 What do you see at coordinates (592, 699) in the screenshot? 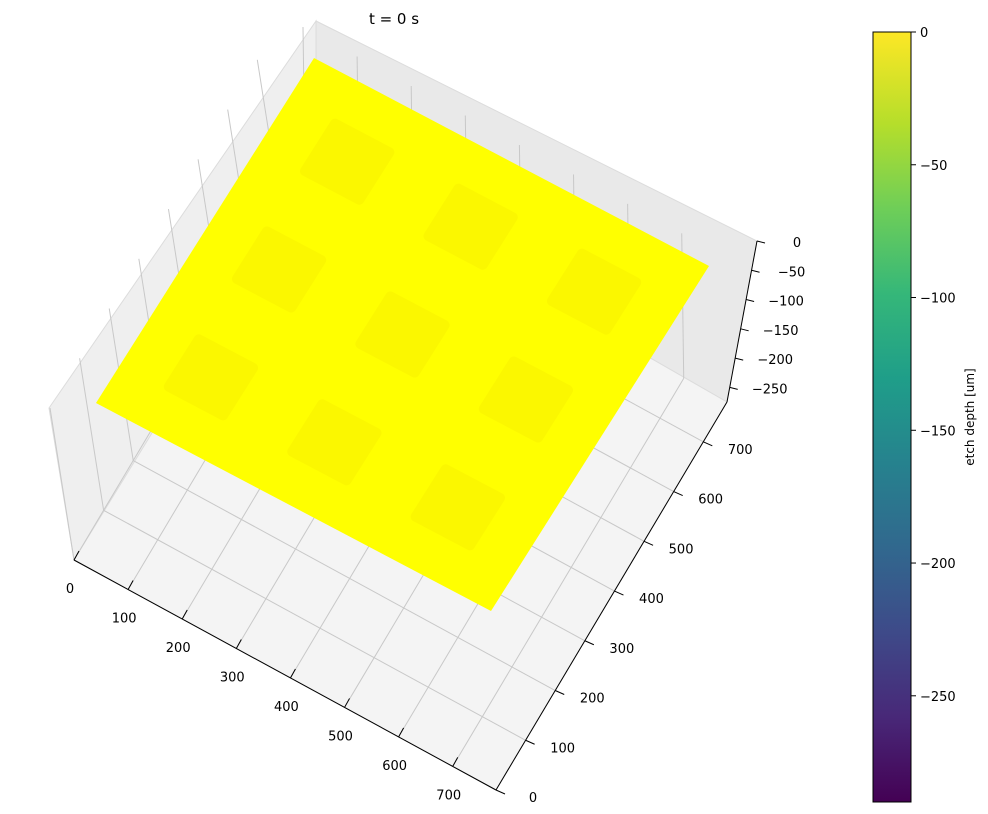
I see `y-tick-label: 200` at bounding box center [592, 699].